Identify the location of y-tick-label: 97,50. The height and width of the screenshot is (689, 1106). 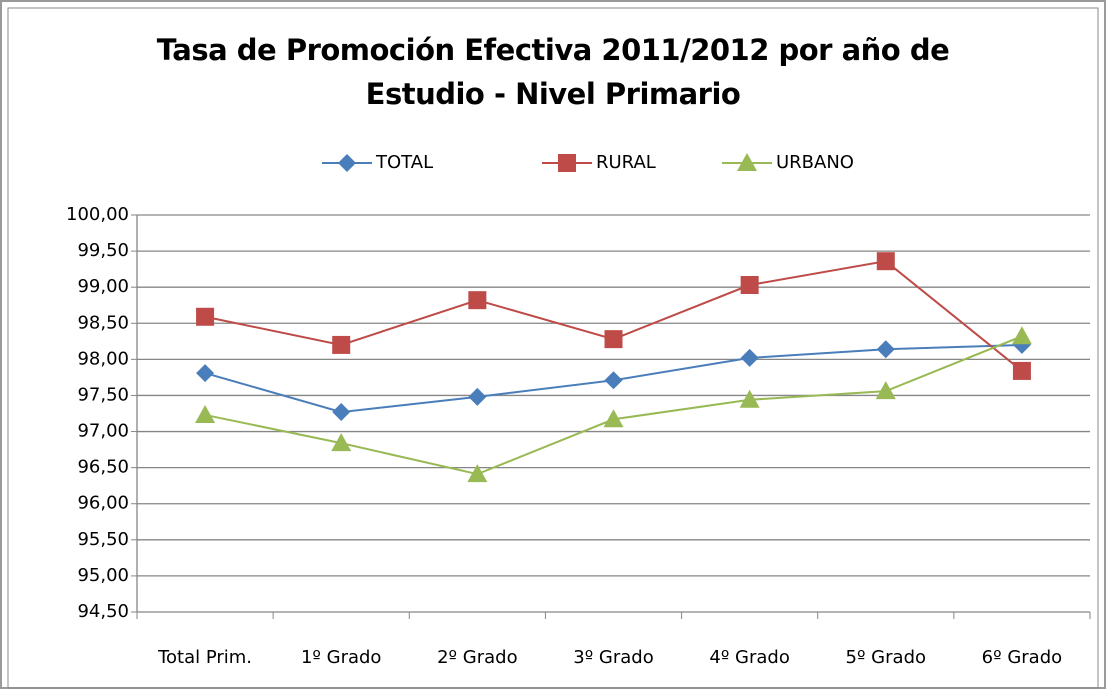
(103, 394).